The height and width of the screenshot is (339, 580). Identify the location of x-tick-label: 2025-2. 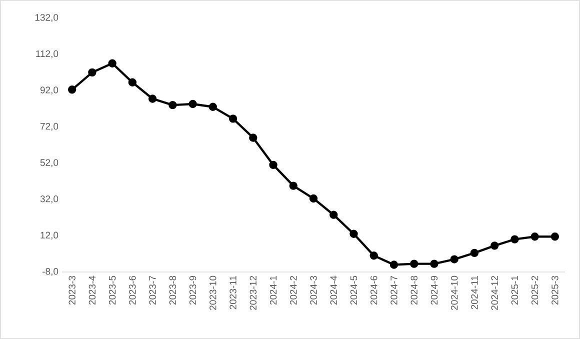
(534, 290).